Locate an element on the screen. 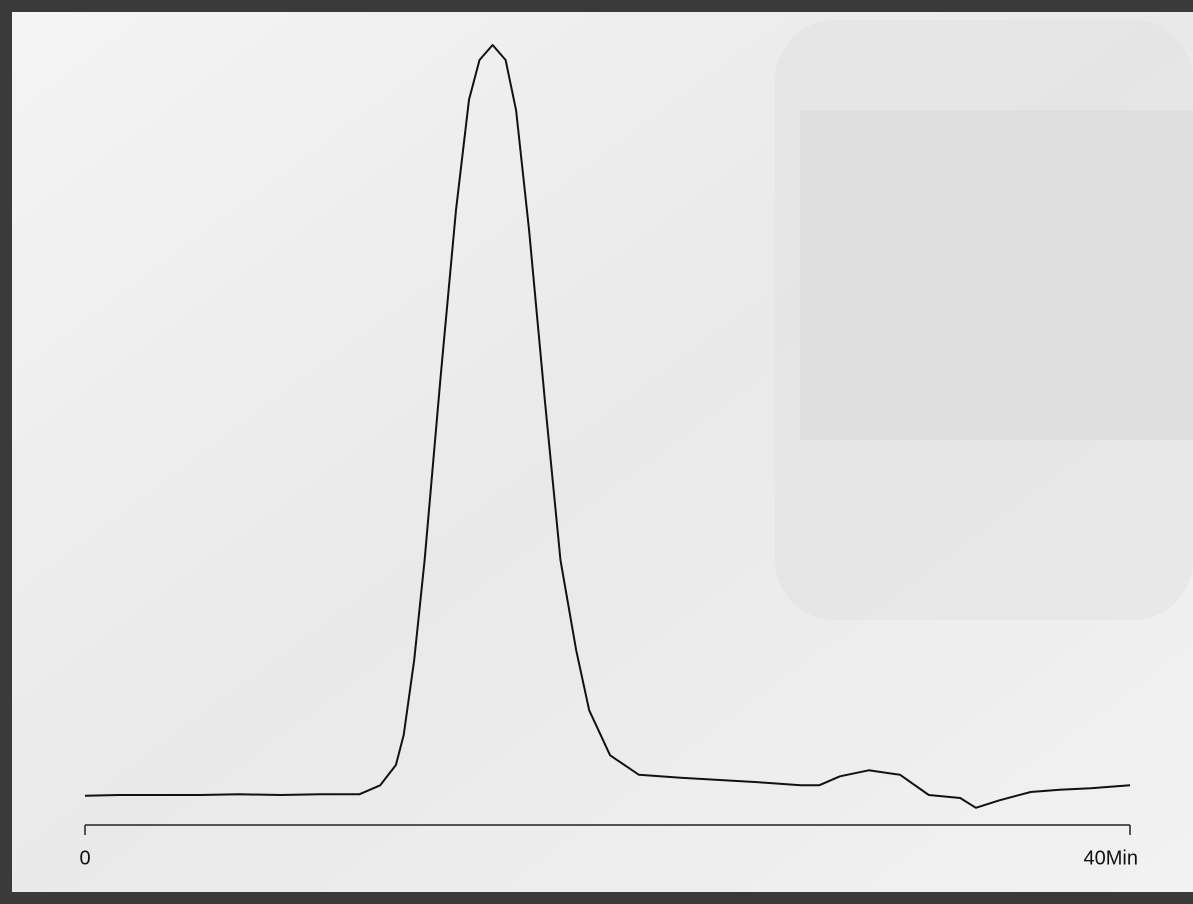  x-tick-label: 40Min is located at coordinates (1111, 858).